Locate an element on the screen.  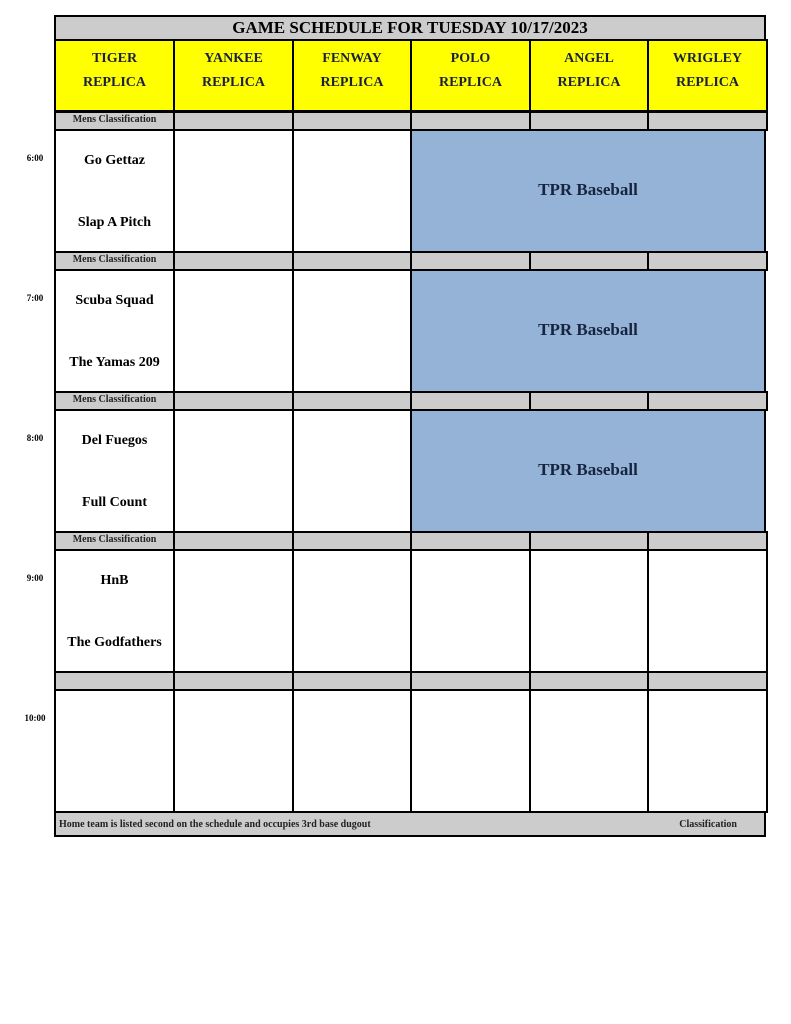
home-team: The Yamas 209 is located at coordinates (114, 362).